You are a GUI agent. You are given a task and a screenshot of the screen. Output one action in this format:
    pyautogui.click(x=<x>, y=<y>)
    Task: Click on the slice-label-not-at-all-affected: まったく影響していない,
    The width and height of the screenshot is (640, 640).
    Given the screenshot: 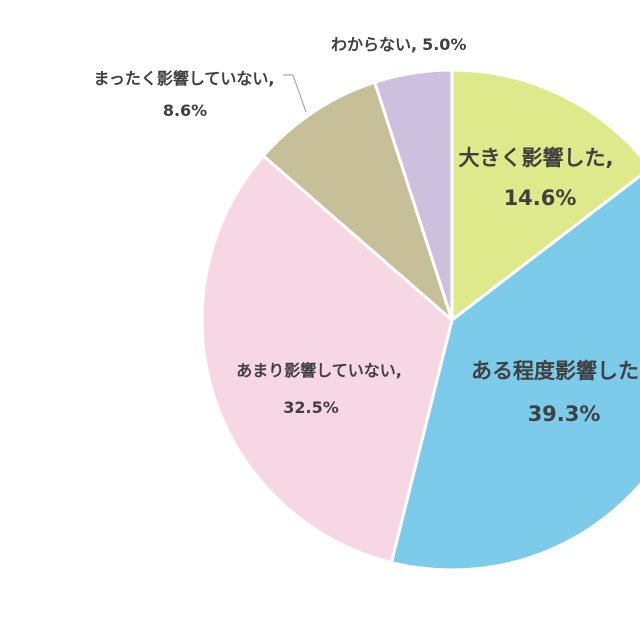 What is the action you would take?
    pyautogui.click(x=184, y=78)
    